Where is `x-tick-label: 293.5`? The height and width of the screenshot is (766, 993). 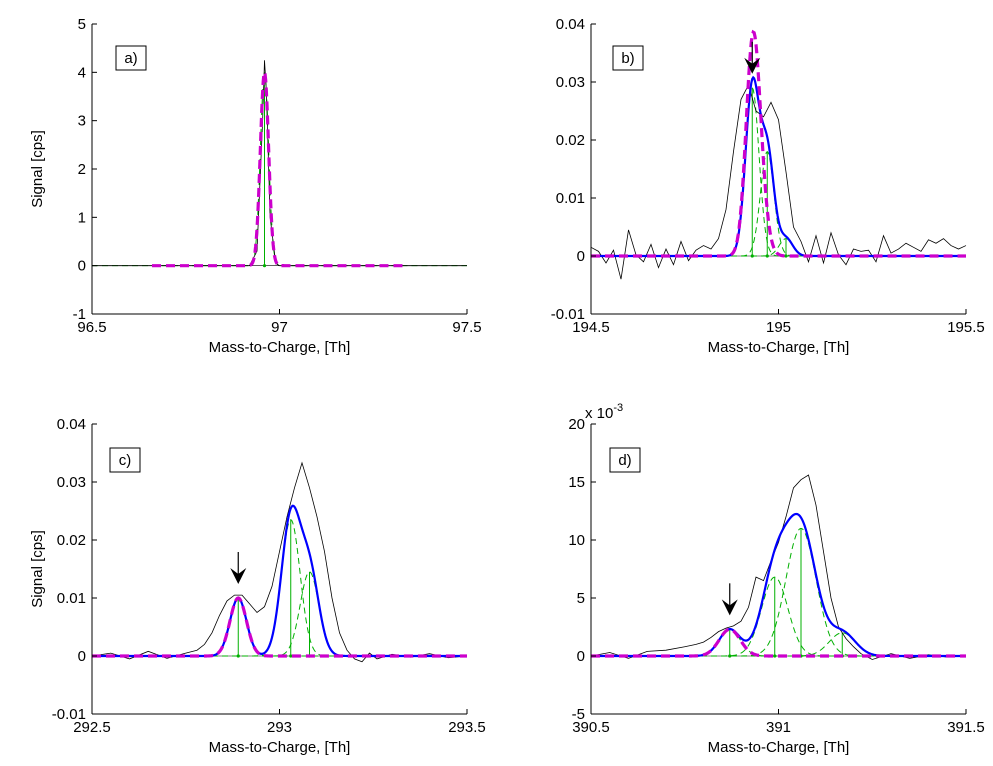 x-tick-label: 293.5 is located at coordinates (467, 727).